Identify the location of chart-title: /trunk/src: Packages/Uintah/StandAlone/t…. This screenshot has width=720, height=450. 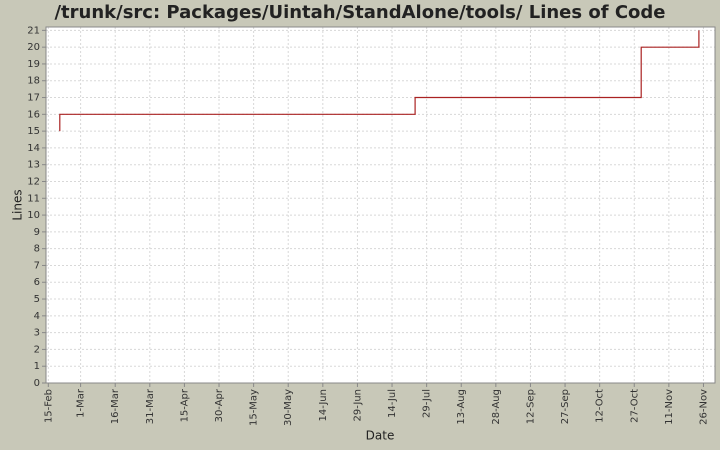
(359, 12).